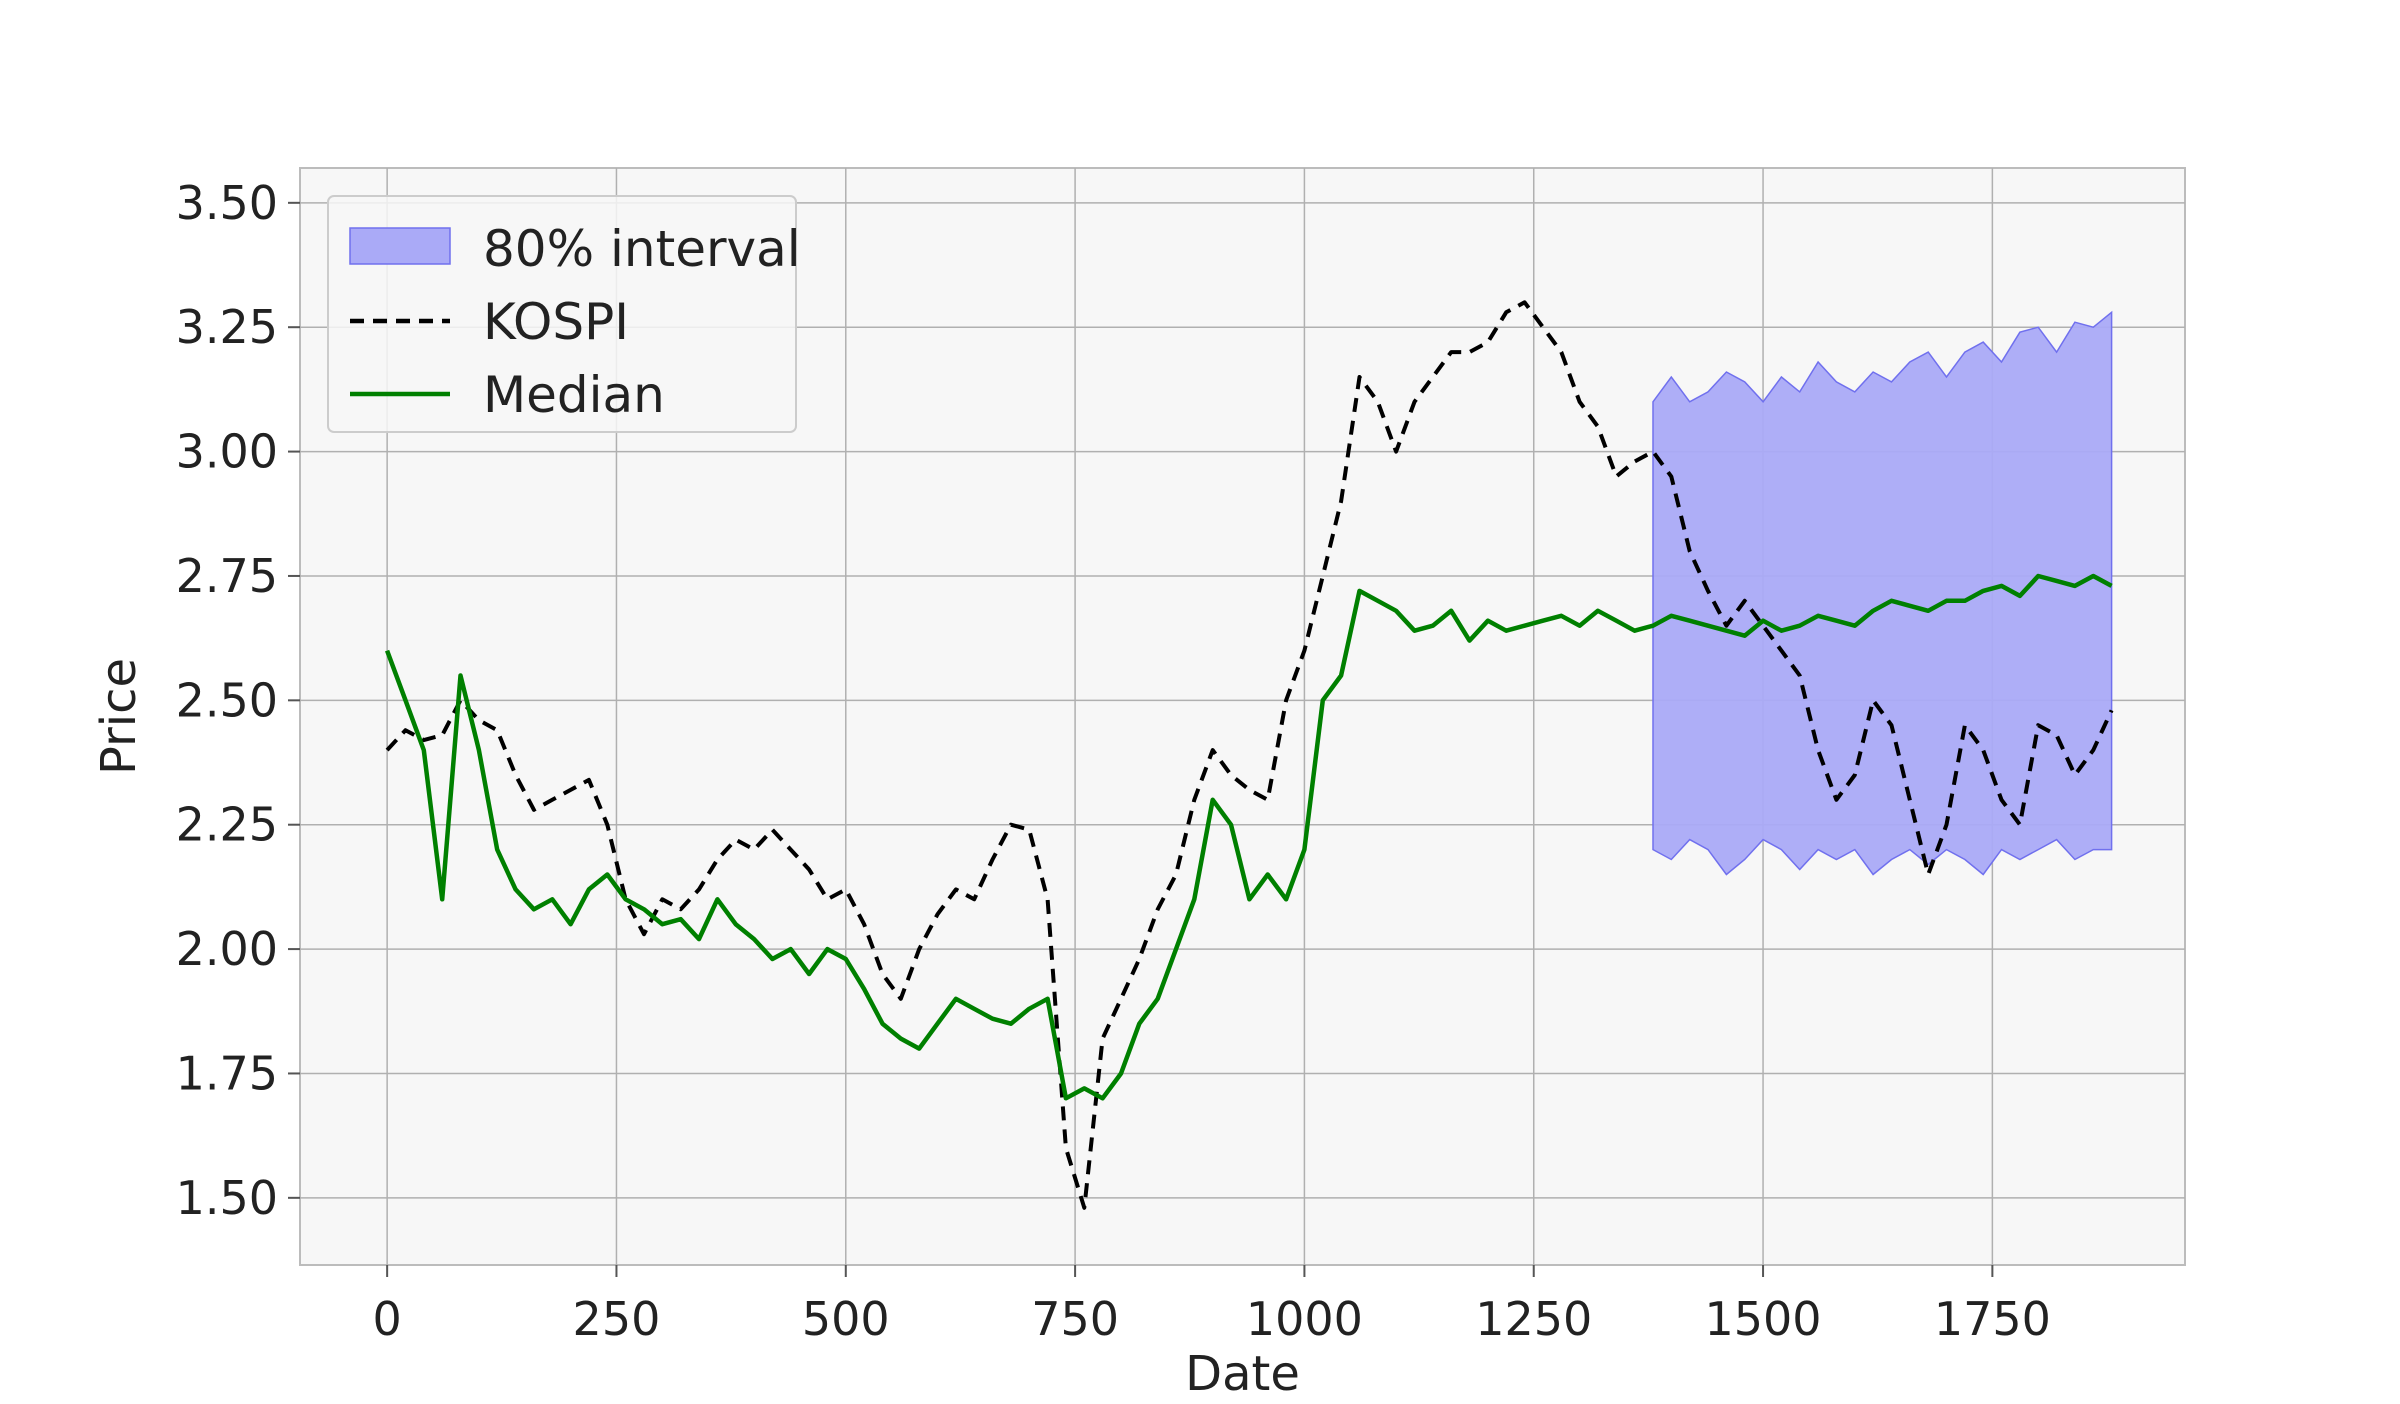 The image size is (2400, 1404). I want to click on y-tick-label: 3.00, so click(227, 452).